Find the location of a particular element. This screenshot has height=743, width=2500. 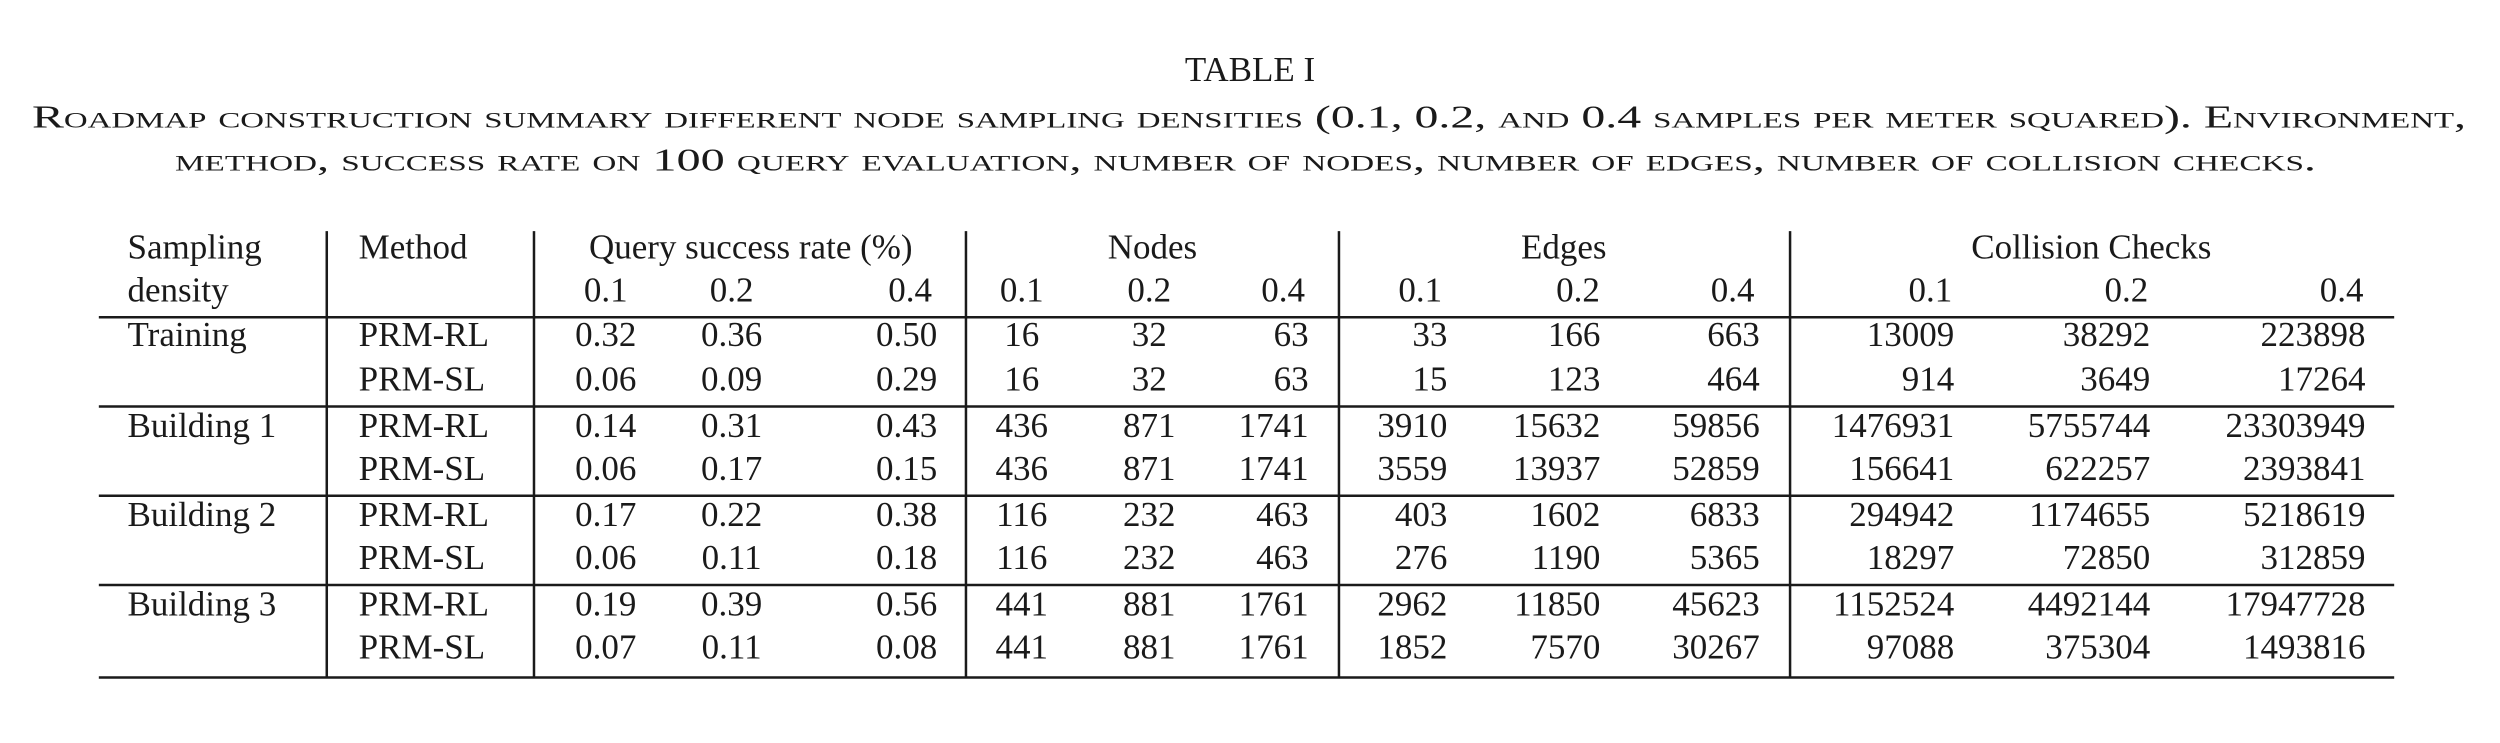

value-cell: 0.31 is located at coordinates (731, 425).